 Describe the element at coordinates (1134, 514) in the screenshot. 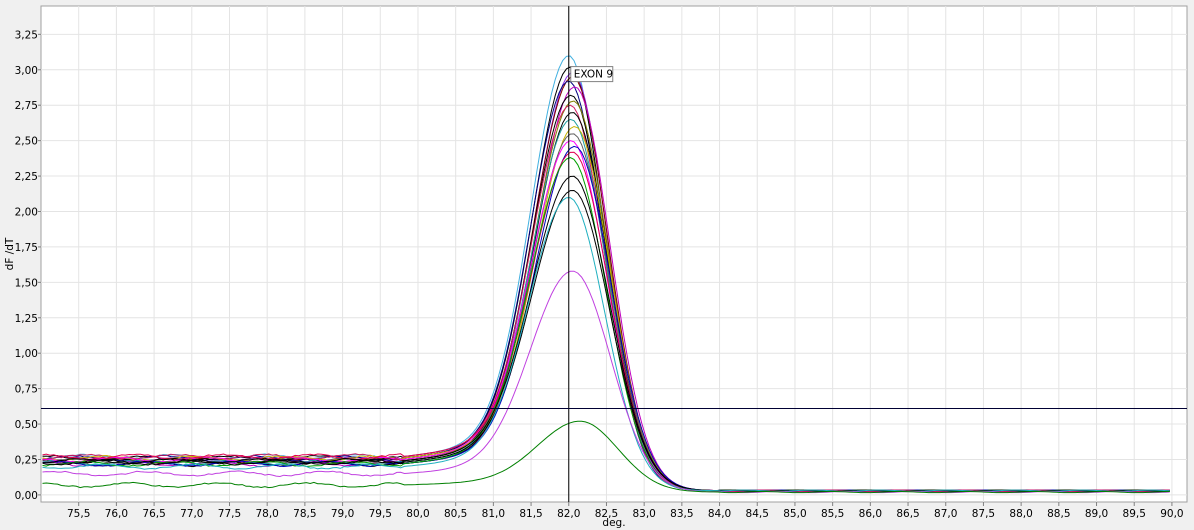

I see `x-tick-label: 89,5` at that location.